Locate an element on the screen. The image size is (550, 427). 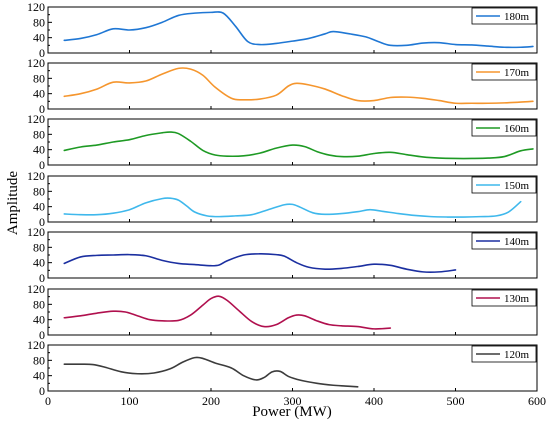
legend-label: 120m is located at coordinates (517, 355).